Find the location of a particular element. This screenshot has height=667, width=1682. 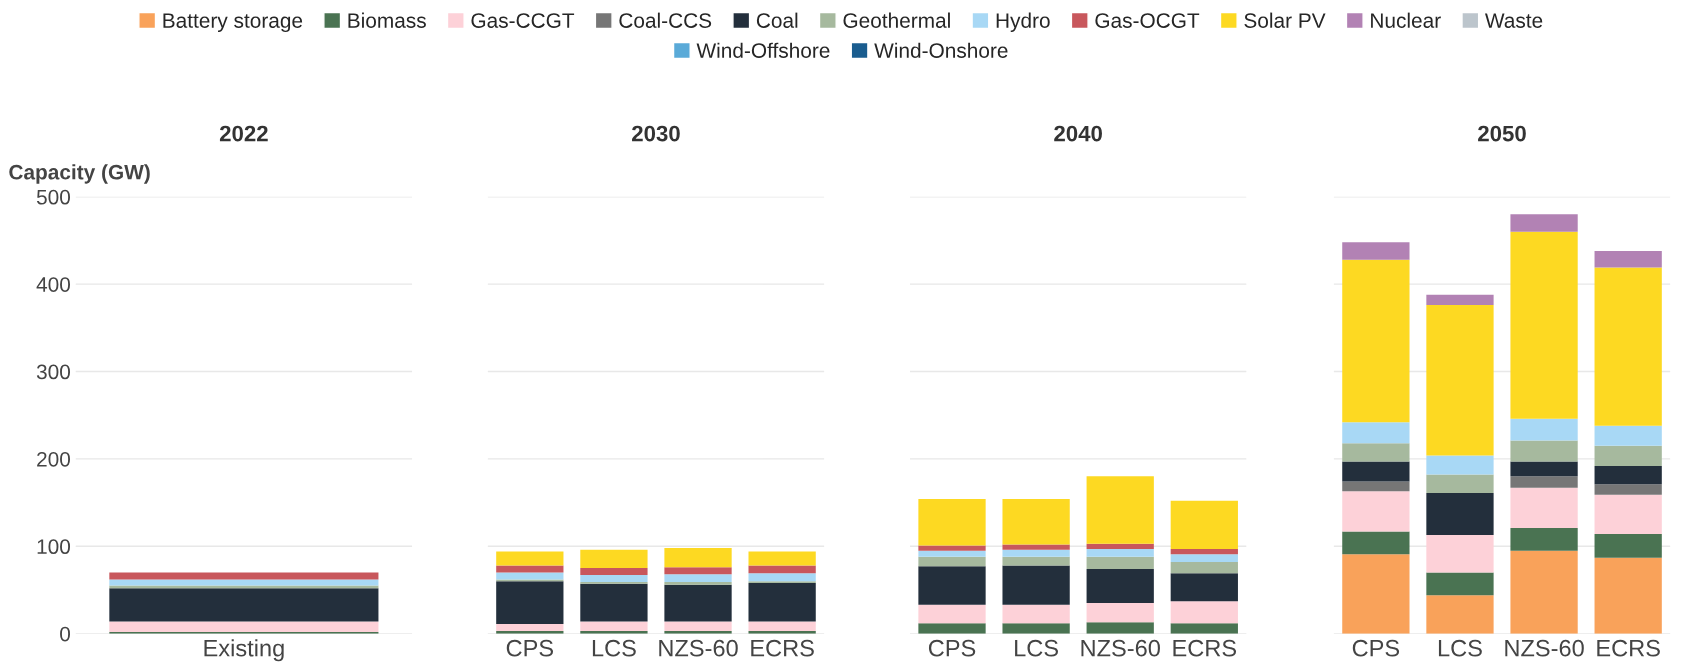

x-tick-label: Existing is located at coordinates (244, 650).